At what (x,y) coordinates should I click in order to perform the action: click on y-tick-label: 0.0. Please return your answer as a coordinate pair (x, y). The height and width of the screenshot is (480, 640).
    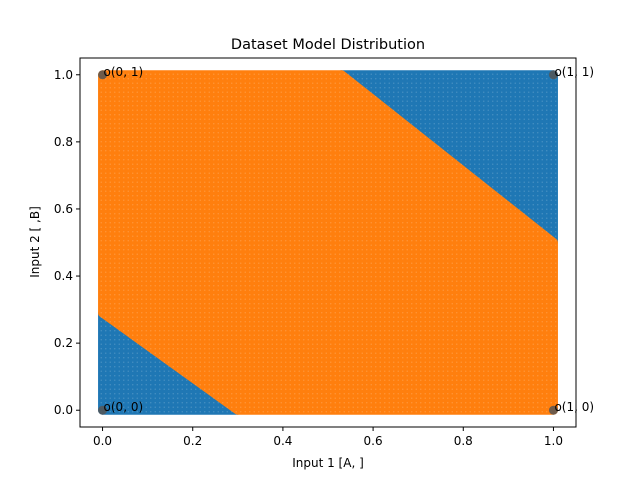
    Looking at the image, I should click on (63, 410).